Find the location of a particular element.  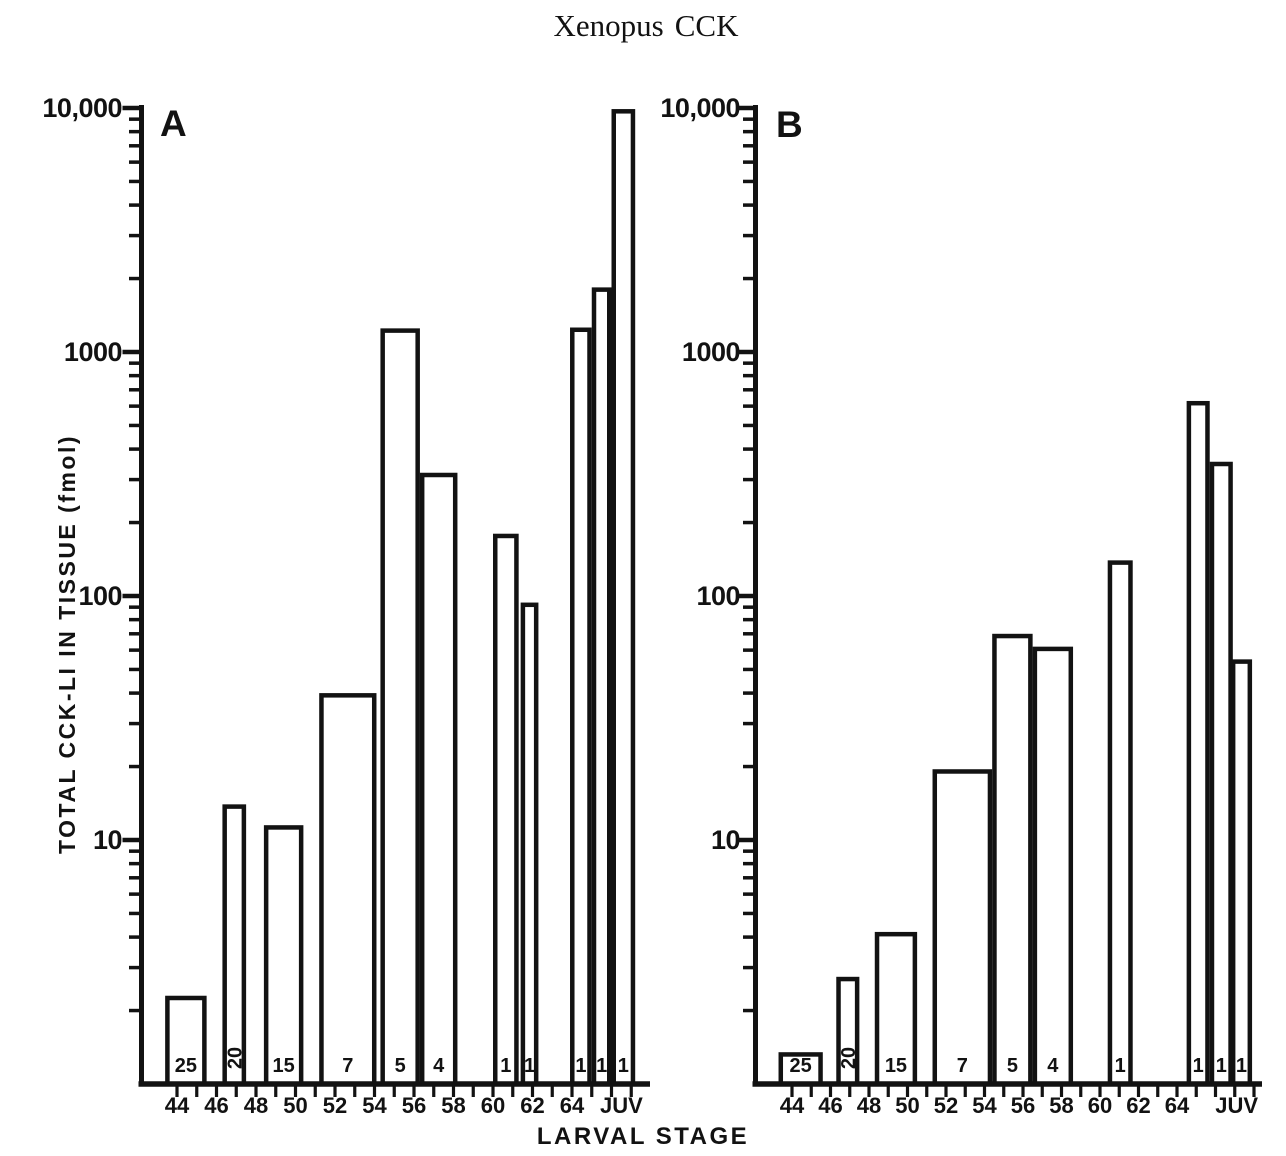

panel-label: A is located at coordinates (173, 123).